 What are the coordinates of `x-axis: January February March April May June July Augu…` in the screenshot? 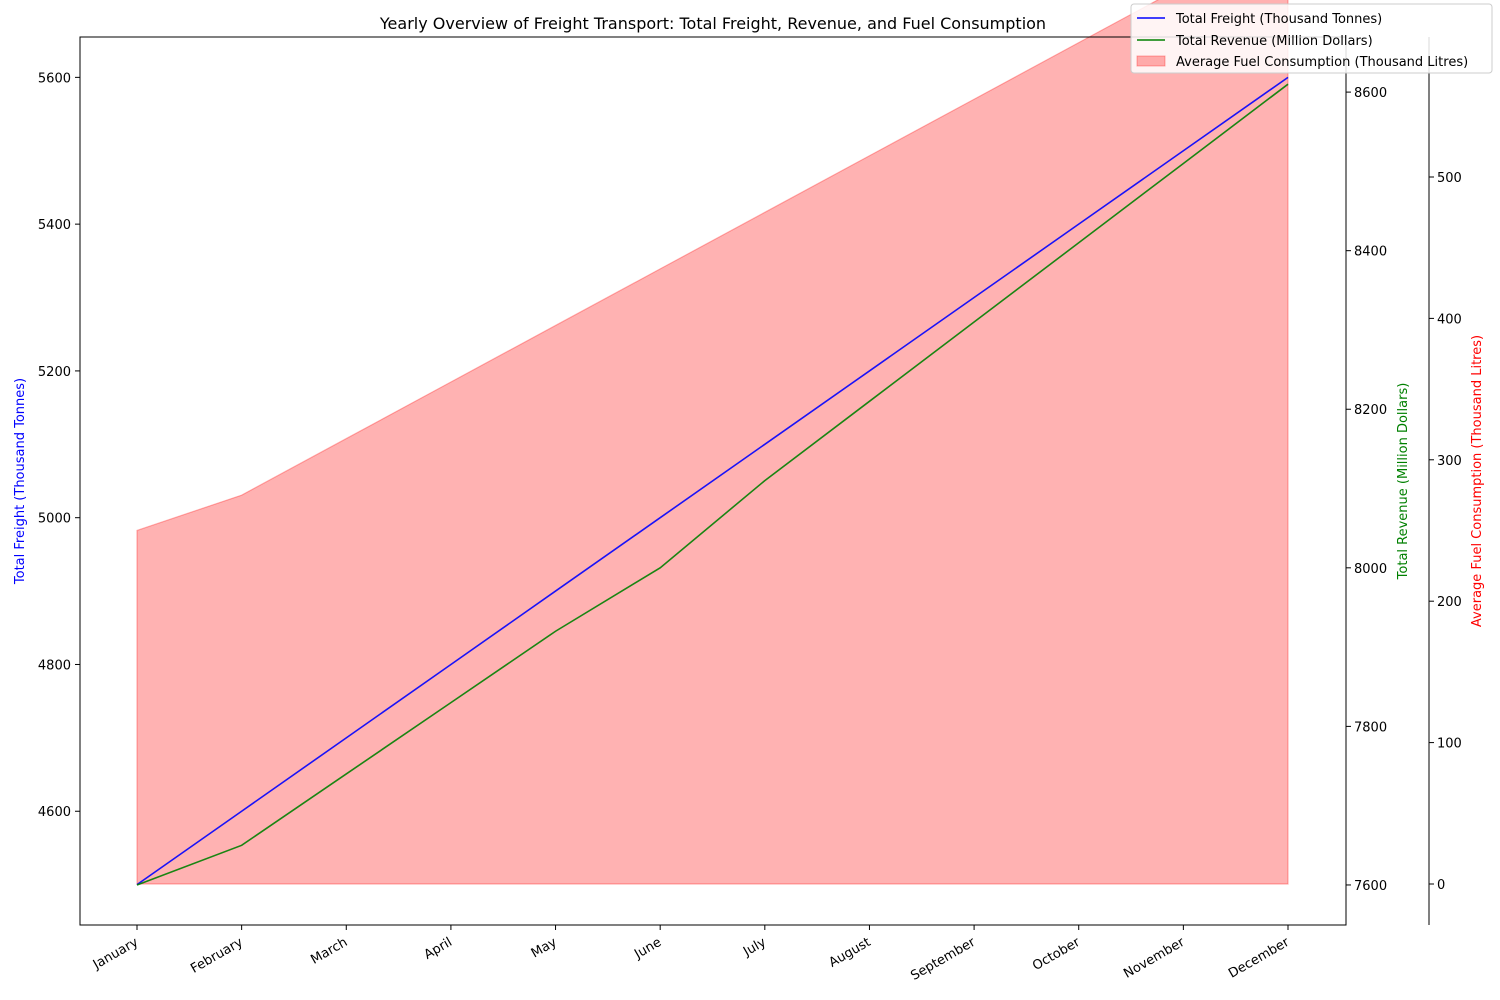 It's located at (691, 954).